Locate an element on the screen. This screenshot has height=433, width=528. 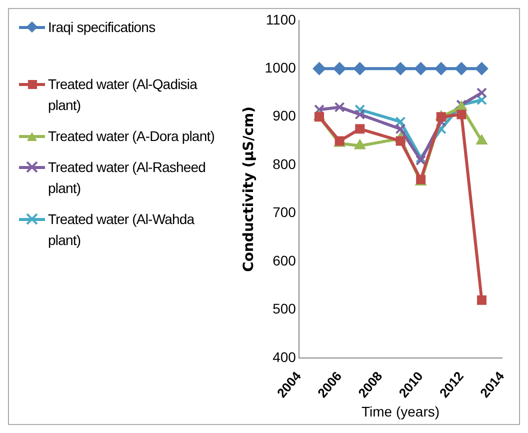
y-tick-label: 400 is located at coordinates (284, 356).